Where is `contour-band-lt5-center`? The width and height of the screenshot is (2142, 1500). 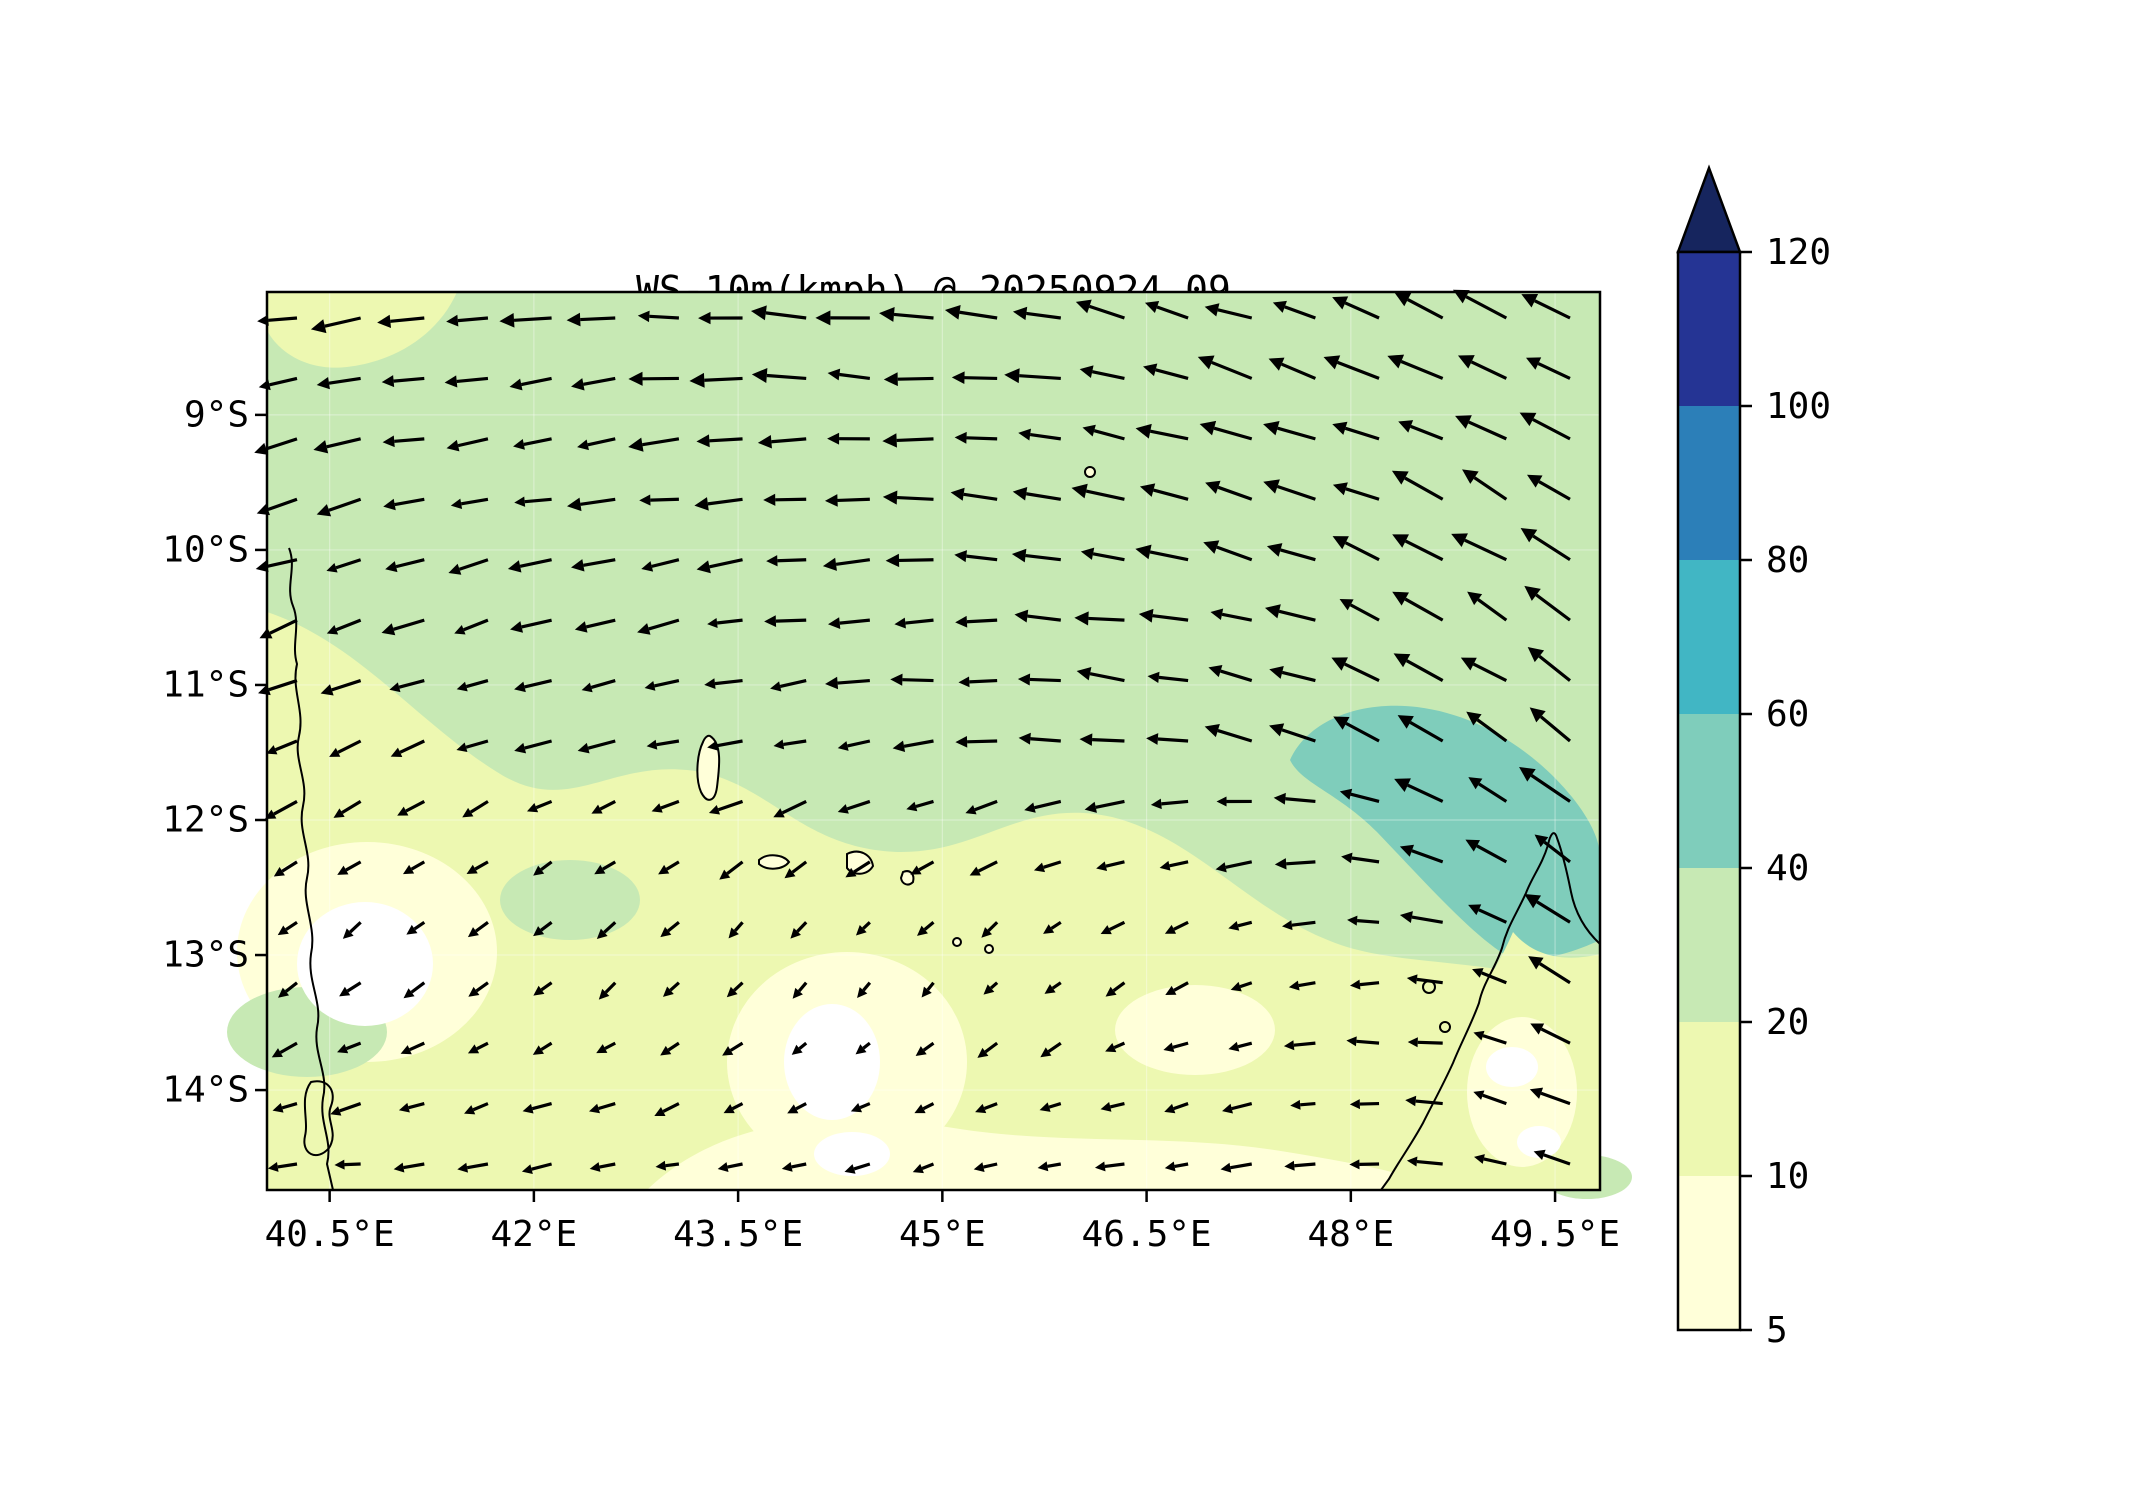 contour-band-lt5-center is located at coordinates (832, 1062).